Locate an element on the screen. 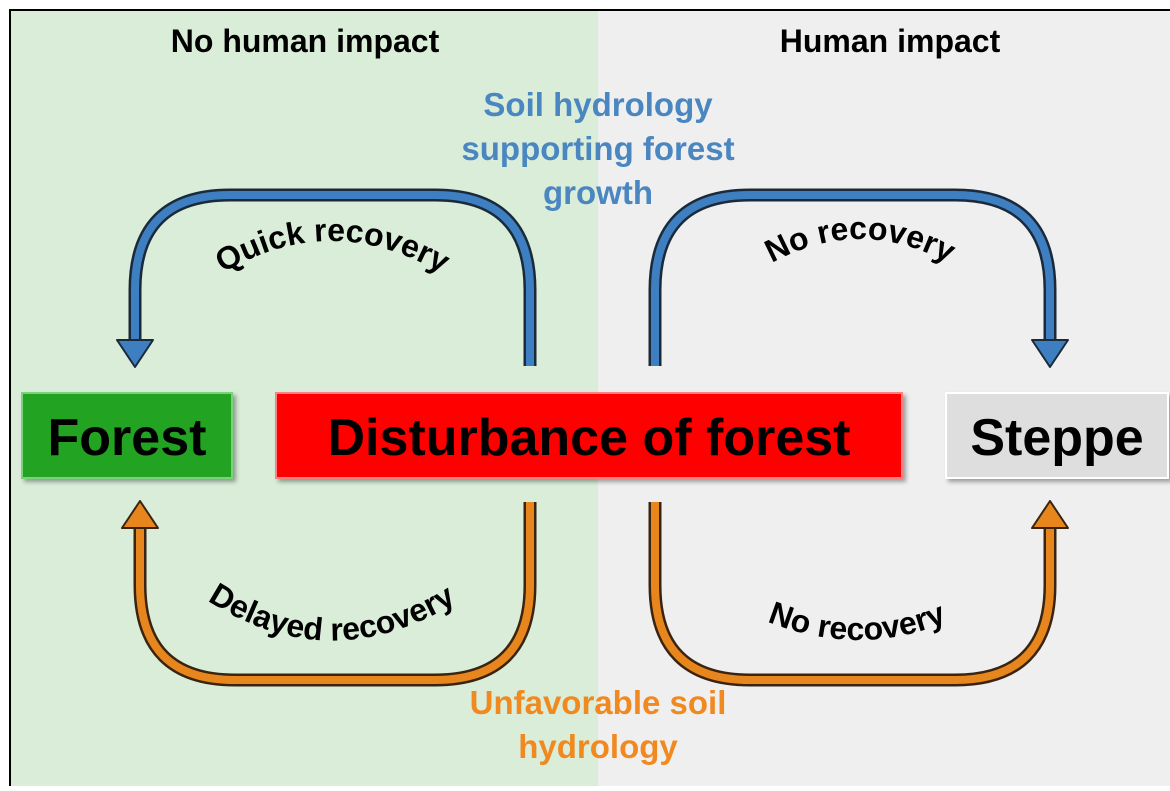  arrow-no-recovery is located at coordinates (852, 278).